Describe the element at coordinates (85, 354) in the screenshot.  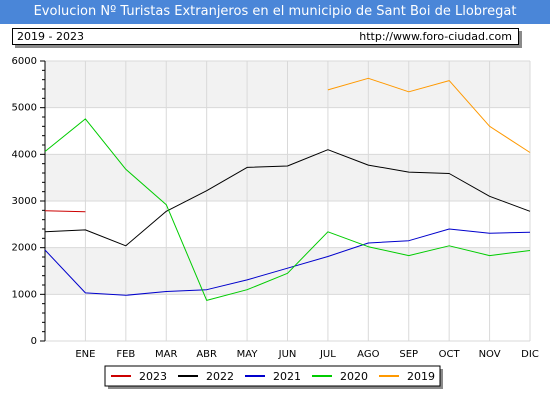
I see `x-tick-label: ENE` at that location.